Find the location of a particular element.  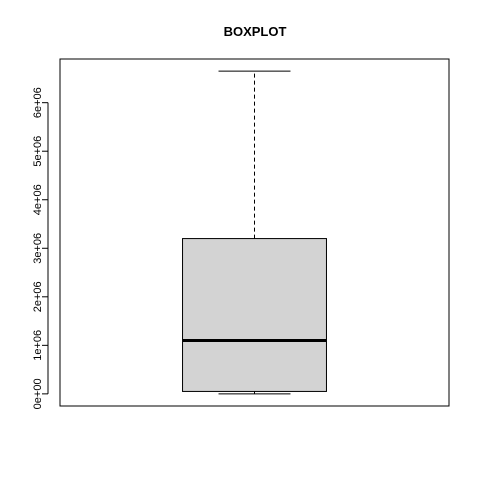

y-tick-label: 4e+06 is located at coordinates (38, 199).